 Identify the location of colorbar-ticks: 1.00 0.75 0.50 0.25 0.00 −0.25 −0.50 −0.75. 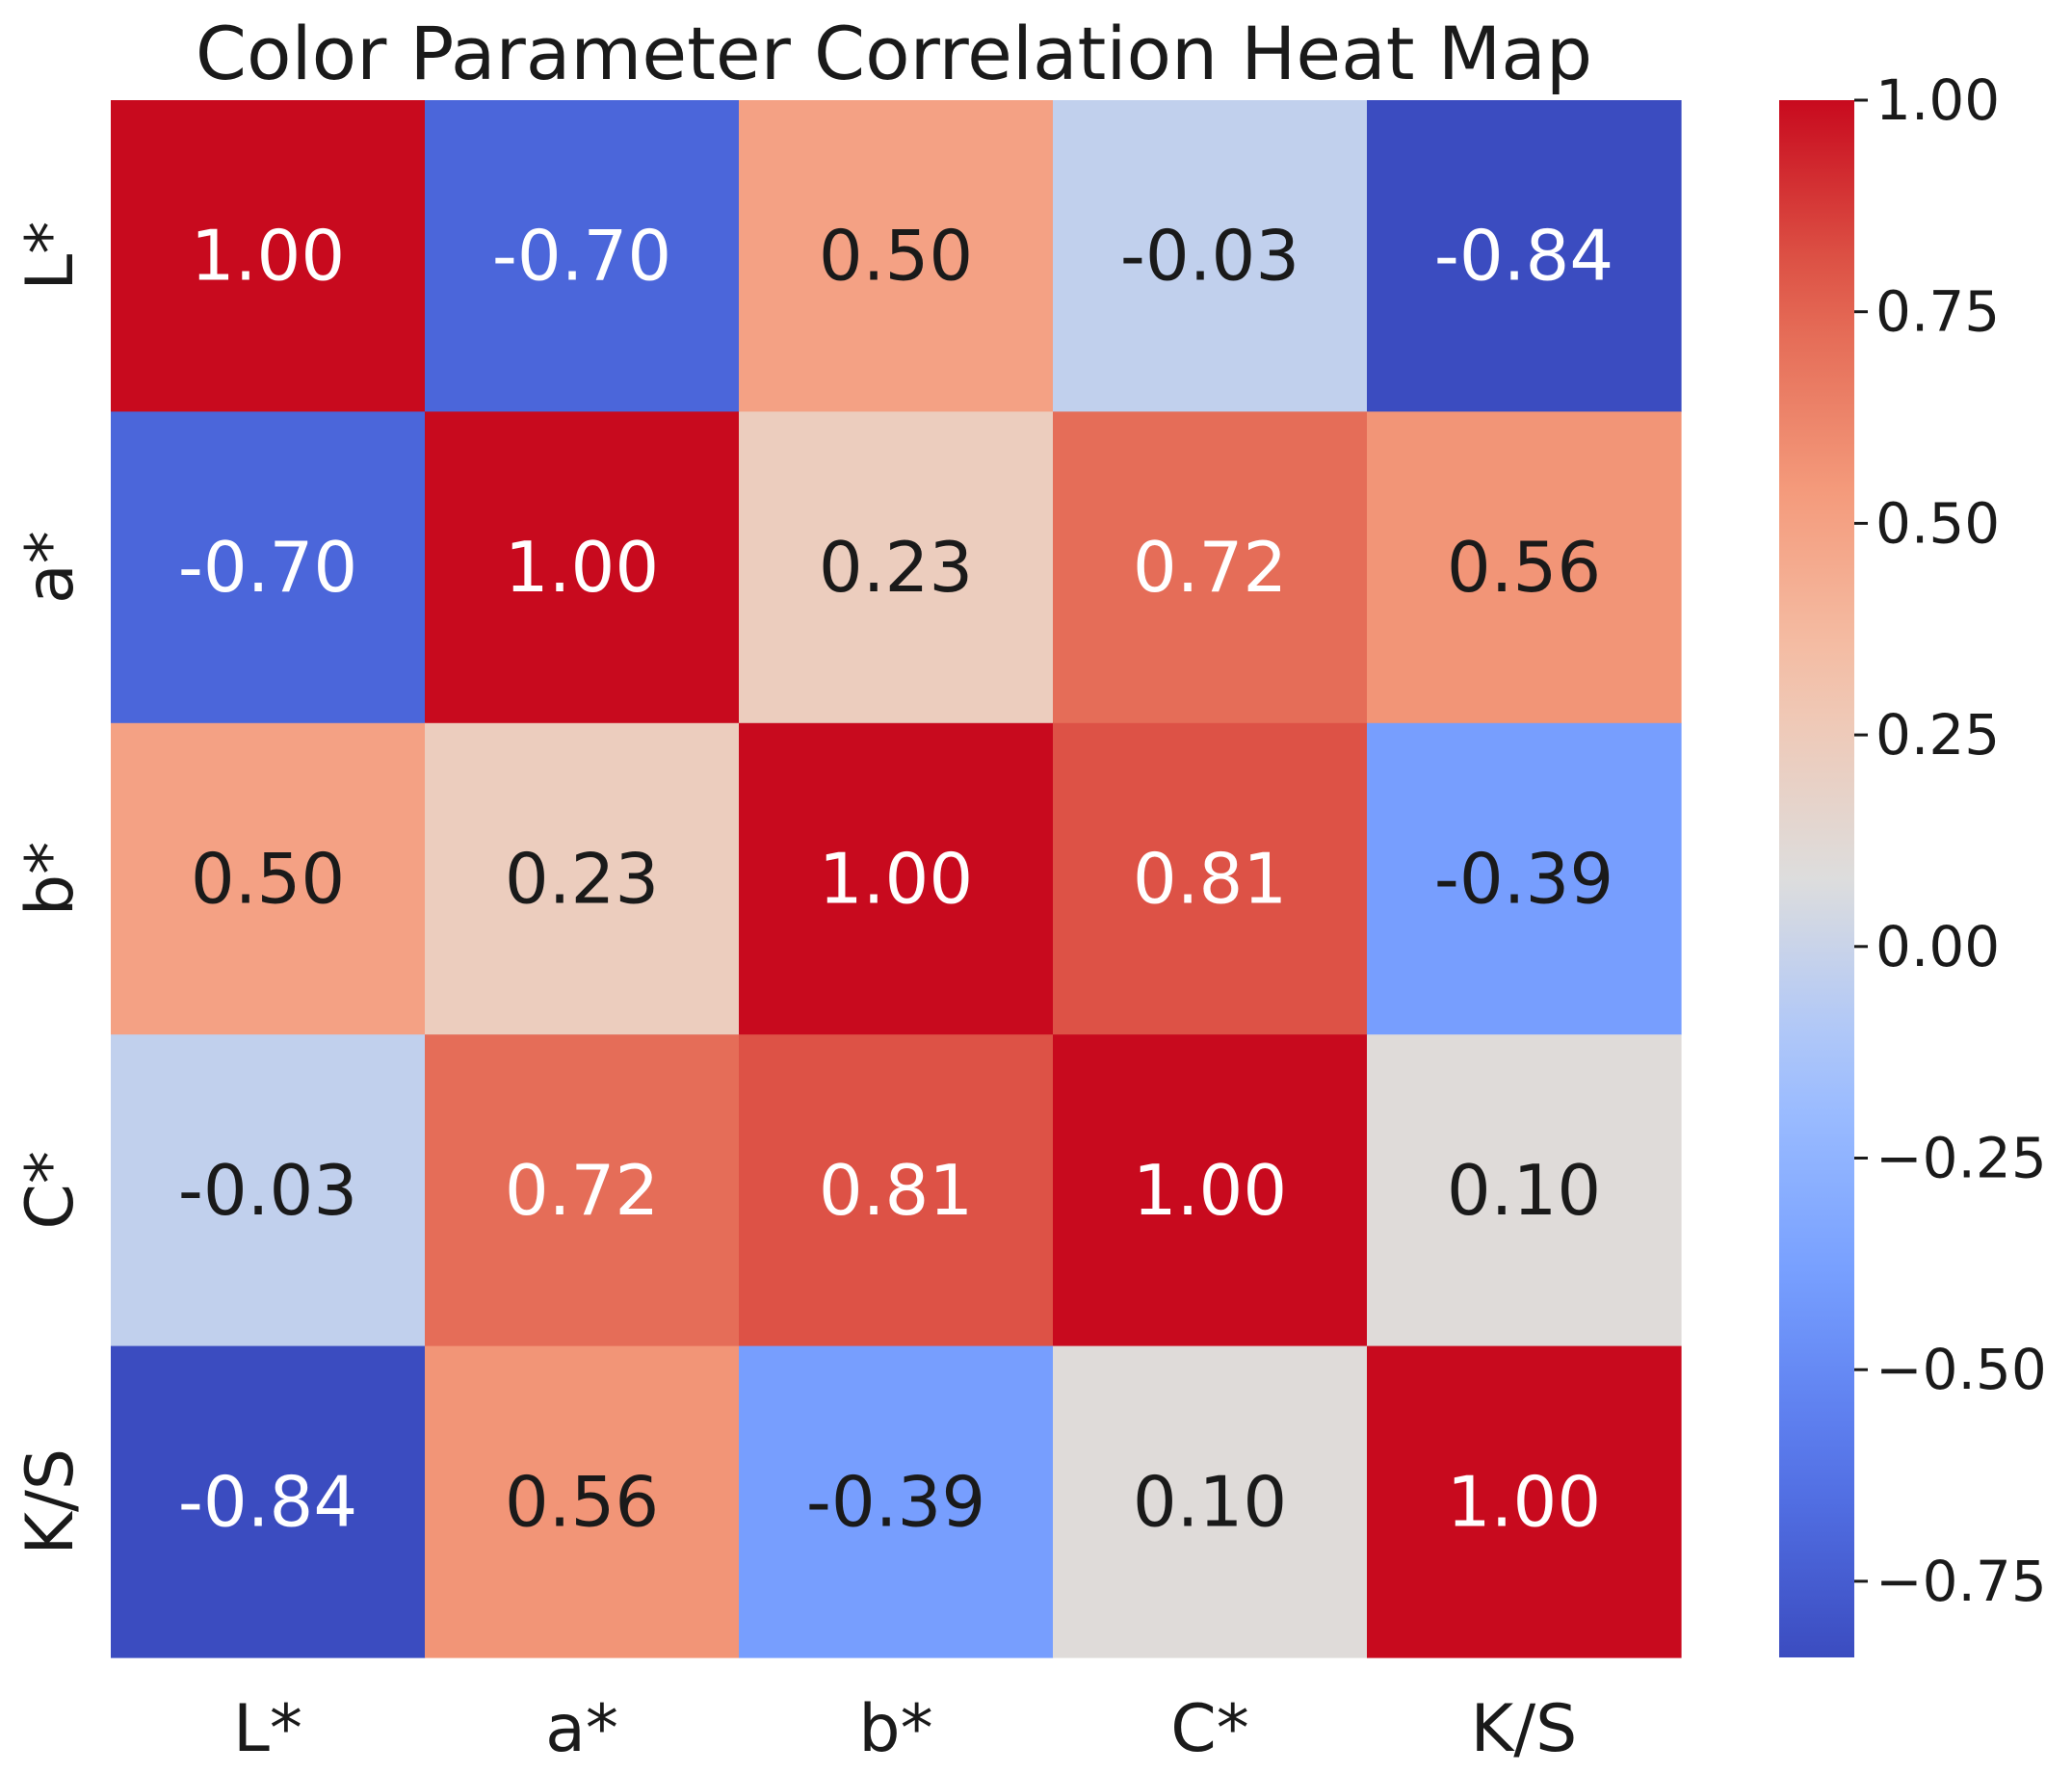
(1950, 841).